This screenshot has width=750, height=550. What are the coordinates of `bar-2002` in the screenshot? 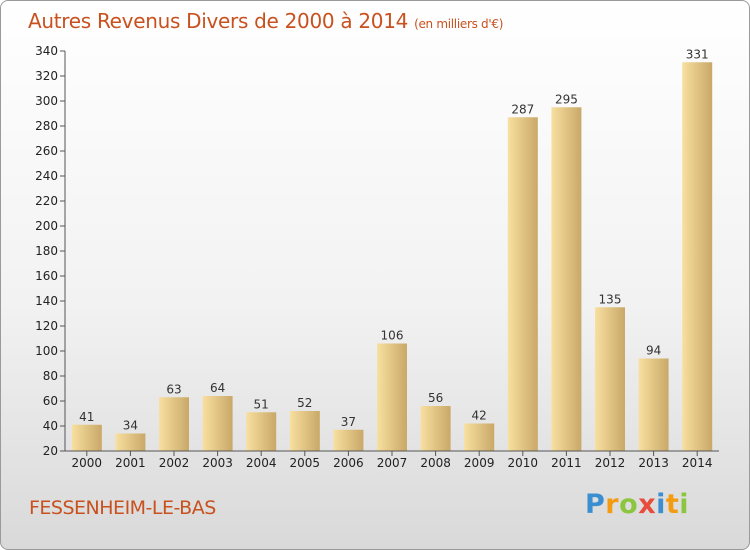 It's located at (174, 424).